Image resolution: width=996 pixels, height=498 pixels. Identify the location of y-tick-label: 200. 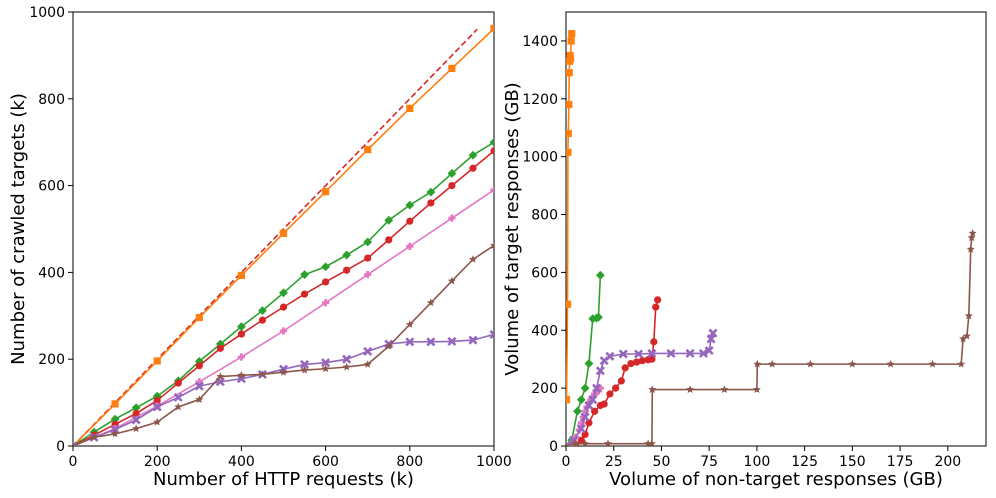
(544, 389).